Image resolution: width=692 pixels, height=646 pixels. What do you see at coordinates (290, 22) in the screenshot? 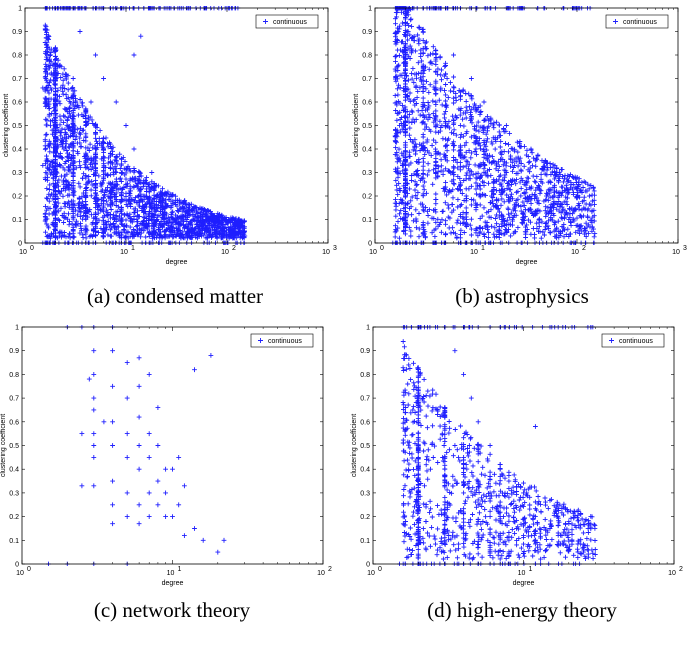
I see `legend-label: continuous` at bounding box center [290, 22].